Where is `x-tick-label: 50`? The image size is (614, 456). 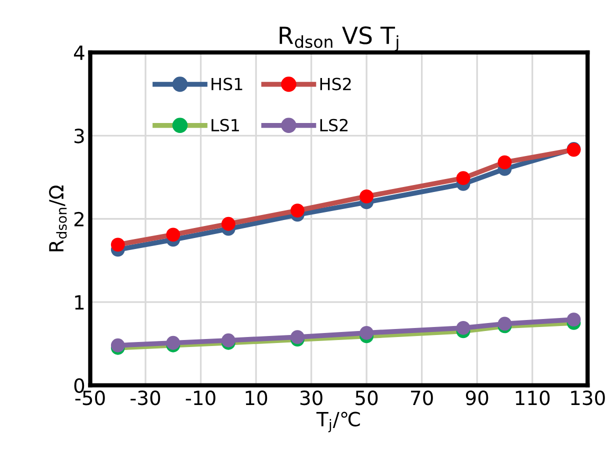
x-tick-label: 50 is located at coordinates (367, 398).